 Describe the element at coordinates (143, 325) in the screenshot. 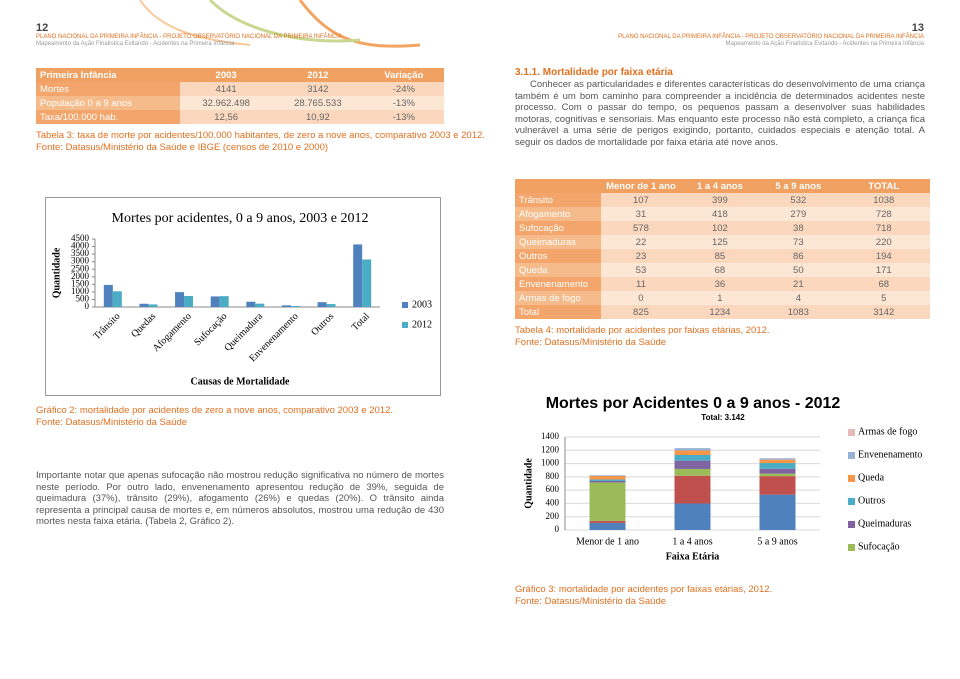

I see `x-tick-label: Quedas` at that location.